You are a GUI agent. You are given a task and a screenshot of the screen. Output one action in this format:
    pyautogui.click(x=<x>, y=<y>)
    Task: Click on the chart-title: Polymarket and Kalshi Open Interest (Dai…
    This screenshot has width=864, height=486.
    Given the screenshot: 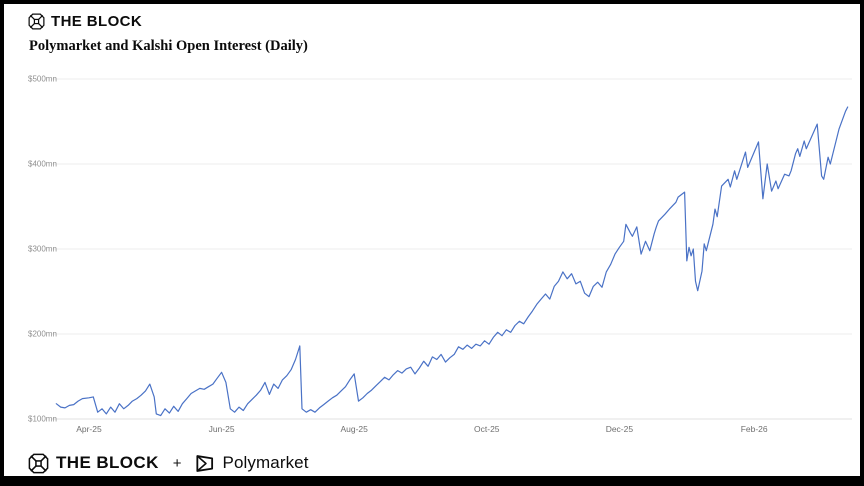 What is the action you would take?
    pyautogui.click(x=168, y=46)
    